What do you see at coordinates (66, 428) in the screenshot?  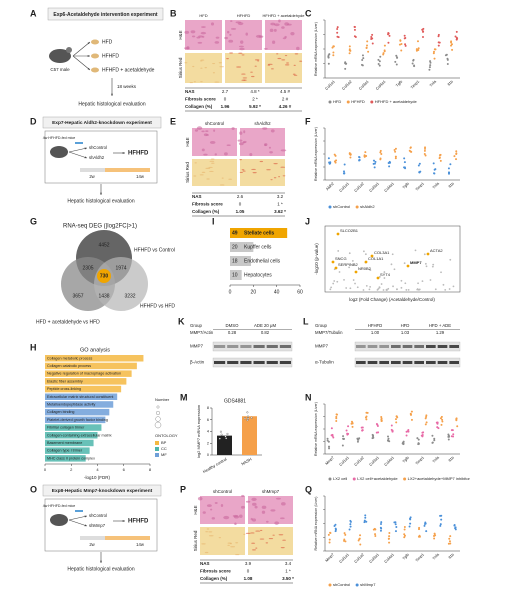 I see `go-term: Fibrillar collagen trimer` at bounding box center [66, 428].